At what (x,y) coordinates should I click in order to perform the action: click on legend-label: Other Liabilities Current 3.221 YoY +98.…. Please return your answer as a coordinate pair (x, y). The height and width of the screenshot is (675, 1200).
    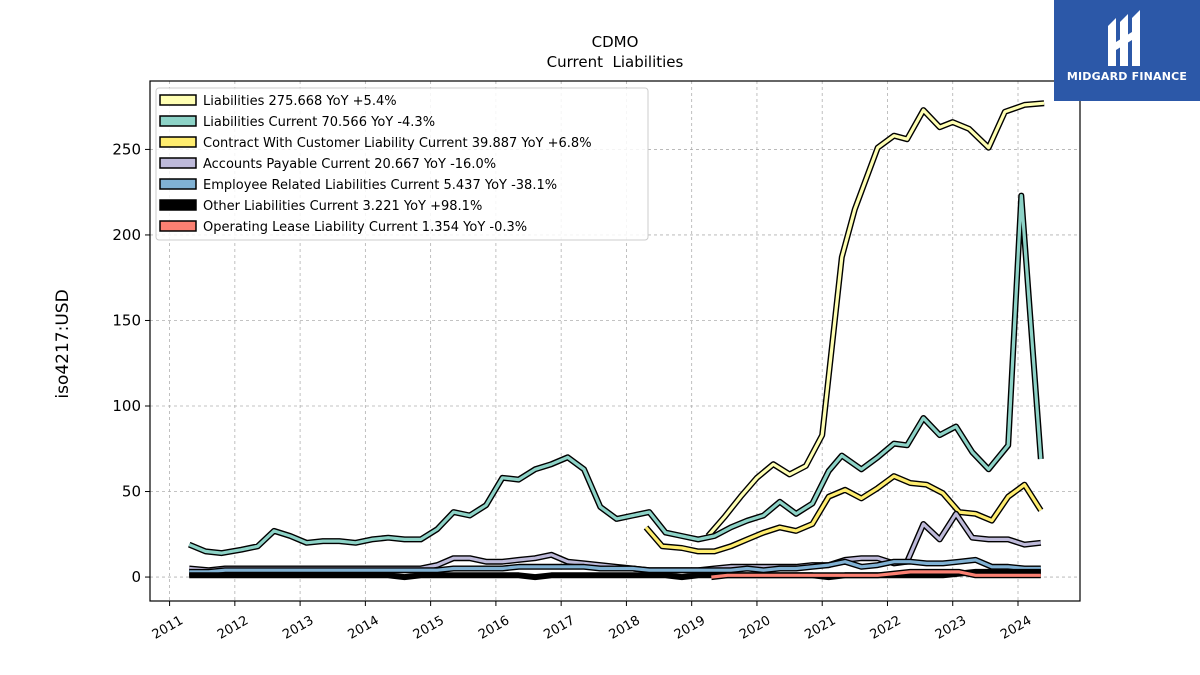
    Looking at the image, I should click on (342, 206).